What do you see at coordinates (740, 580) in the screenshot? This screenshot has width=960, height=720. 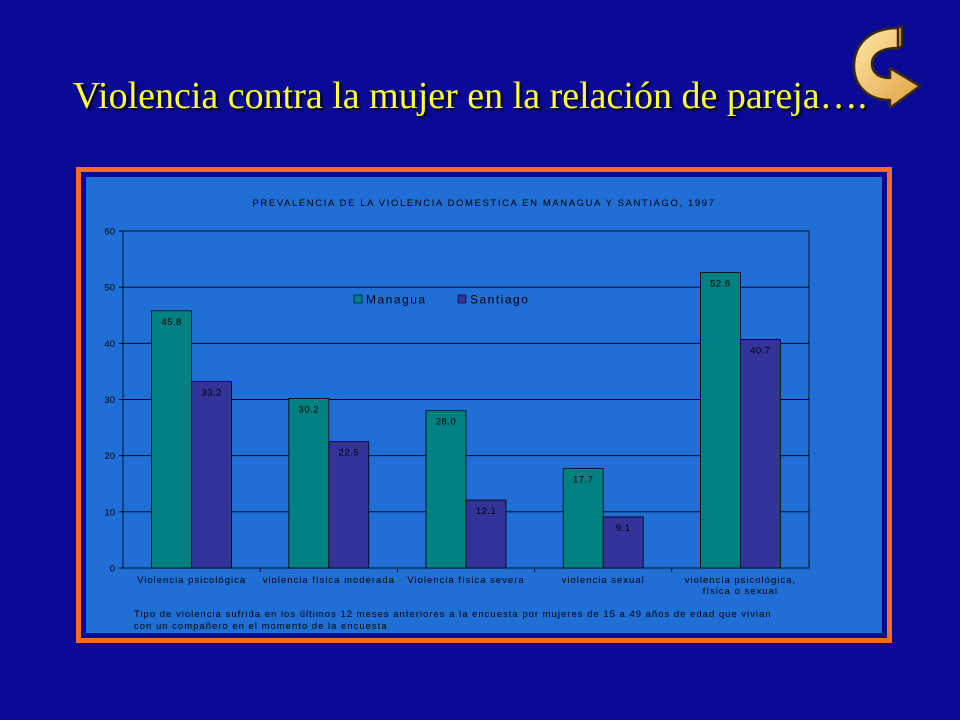 I see `x-category-label: violencia psicológica,` at bounding box center [740, 580].